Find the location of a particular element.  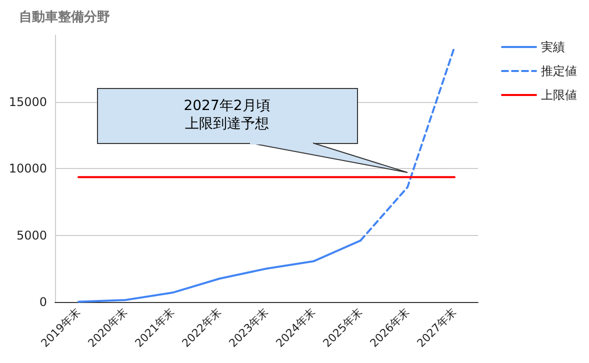

y-tick-label: 10000 is located at coordinates (27, 169).